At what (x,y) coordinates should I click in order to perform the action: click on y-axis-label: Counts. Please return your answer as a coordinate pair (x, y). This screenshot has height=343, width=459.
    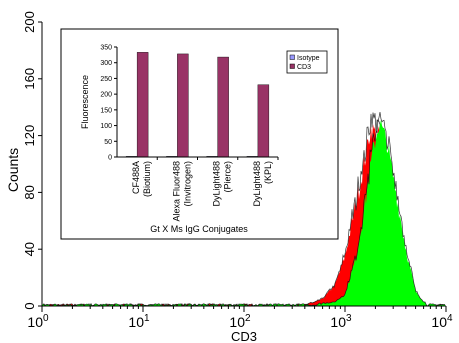
    Looking at the image, I should click on (13, 170).